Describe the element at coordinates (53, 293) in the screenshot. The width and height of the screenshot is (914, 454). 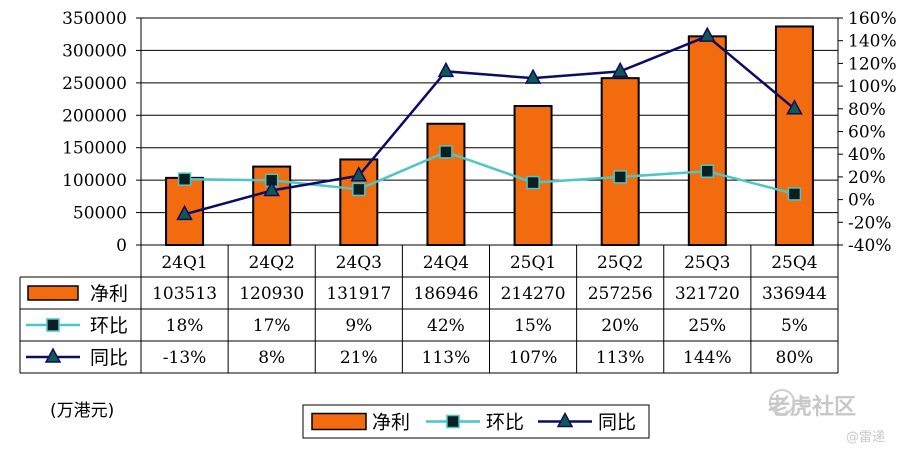
I see `table-legend-key` at that location.